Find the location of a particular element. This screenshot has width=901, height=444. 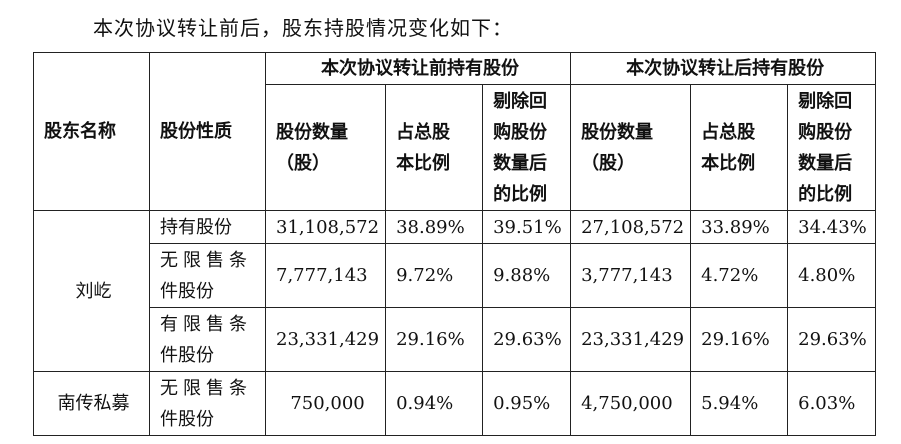

after-ratio-cell: 33.89% is located at coordinates (739, 227).